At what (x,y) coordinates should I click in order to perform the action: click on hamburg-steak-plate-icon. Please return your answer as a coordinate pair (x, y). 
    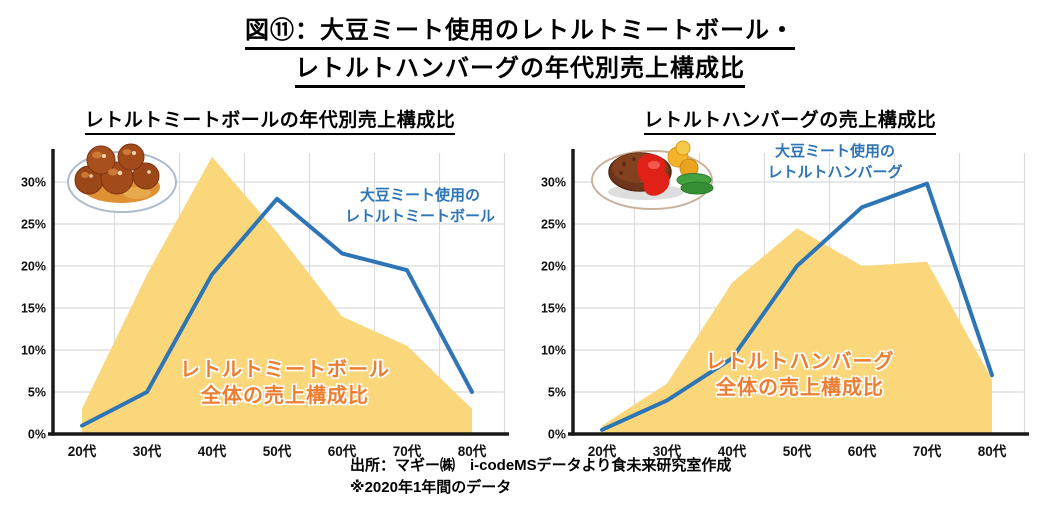
    Looking at the image, I should click on (652, 175).